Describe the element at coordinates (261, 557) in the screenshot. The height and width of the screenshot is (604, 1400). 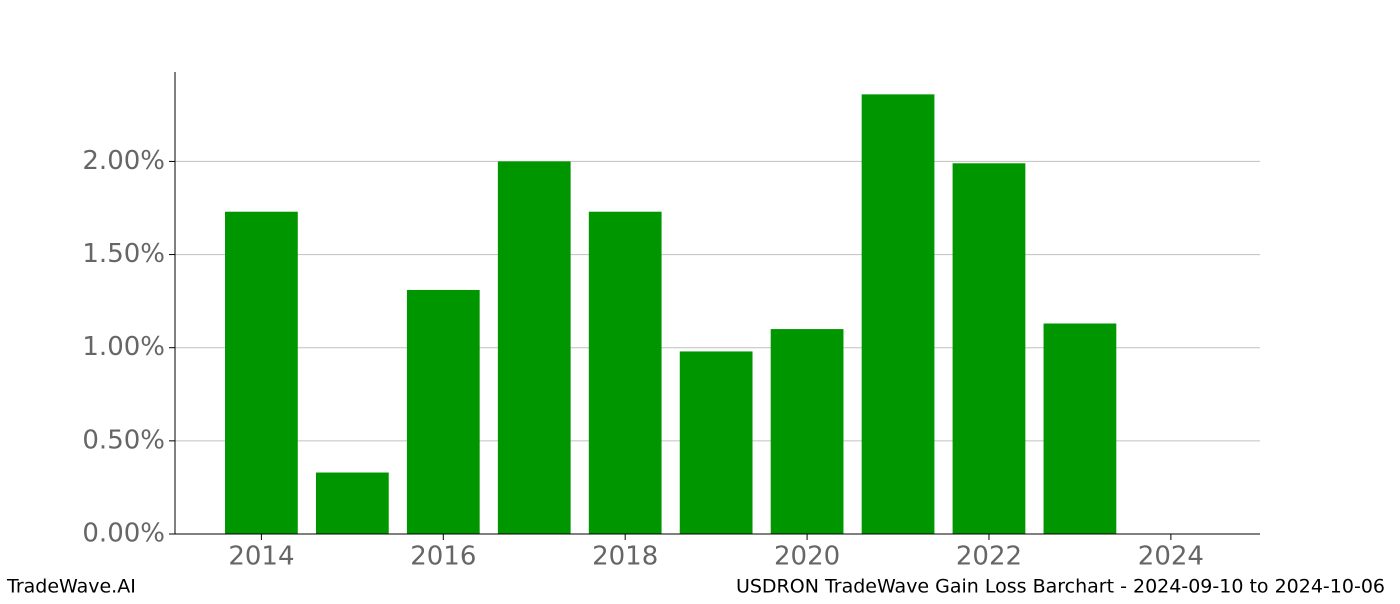
I see `x-tick-label: 2014` at that location.